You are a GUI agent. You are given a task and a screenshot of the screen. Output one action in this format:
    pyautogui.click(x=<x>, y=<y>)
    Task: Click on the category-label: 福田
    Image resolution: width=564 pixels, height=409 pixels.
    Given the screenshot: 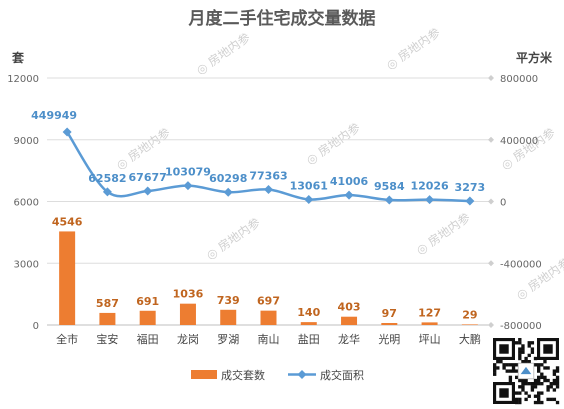 What is the action you would take?
    pyautogui.click(x=148, y=339)
    